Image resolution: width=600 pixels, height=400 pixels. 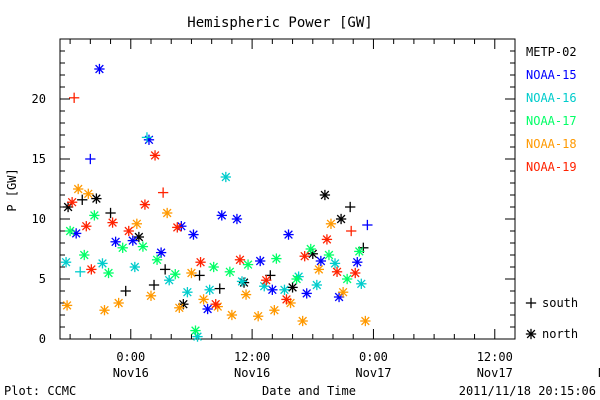 I want to click on legend-marker-south, so click(x=531, y=303).